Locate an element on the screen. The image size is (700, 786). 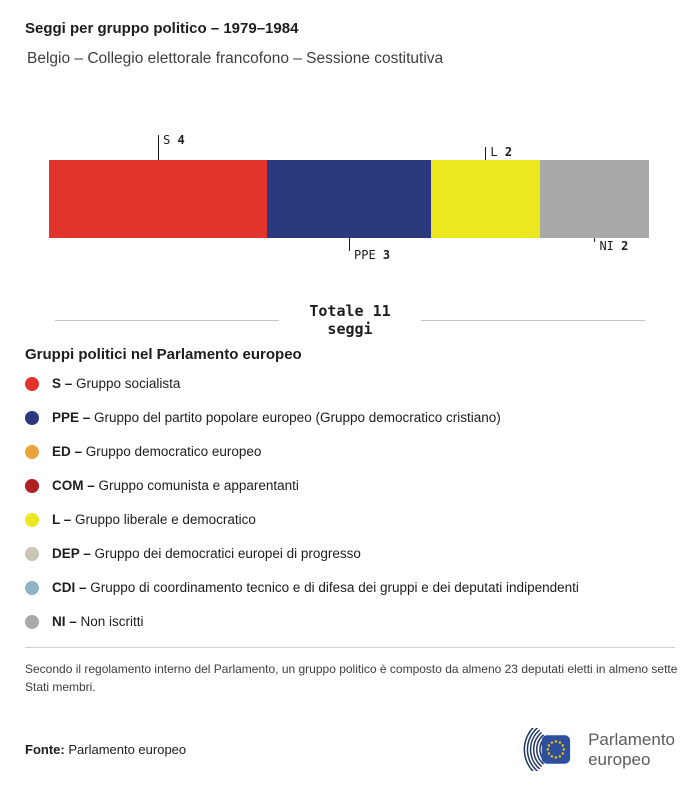
legend-dot-s is located at coordinates (32, 384).